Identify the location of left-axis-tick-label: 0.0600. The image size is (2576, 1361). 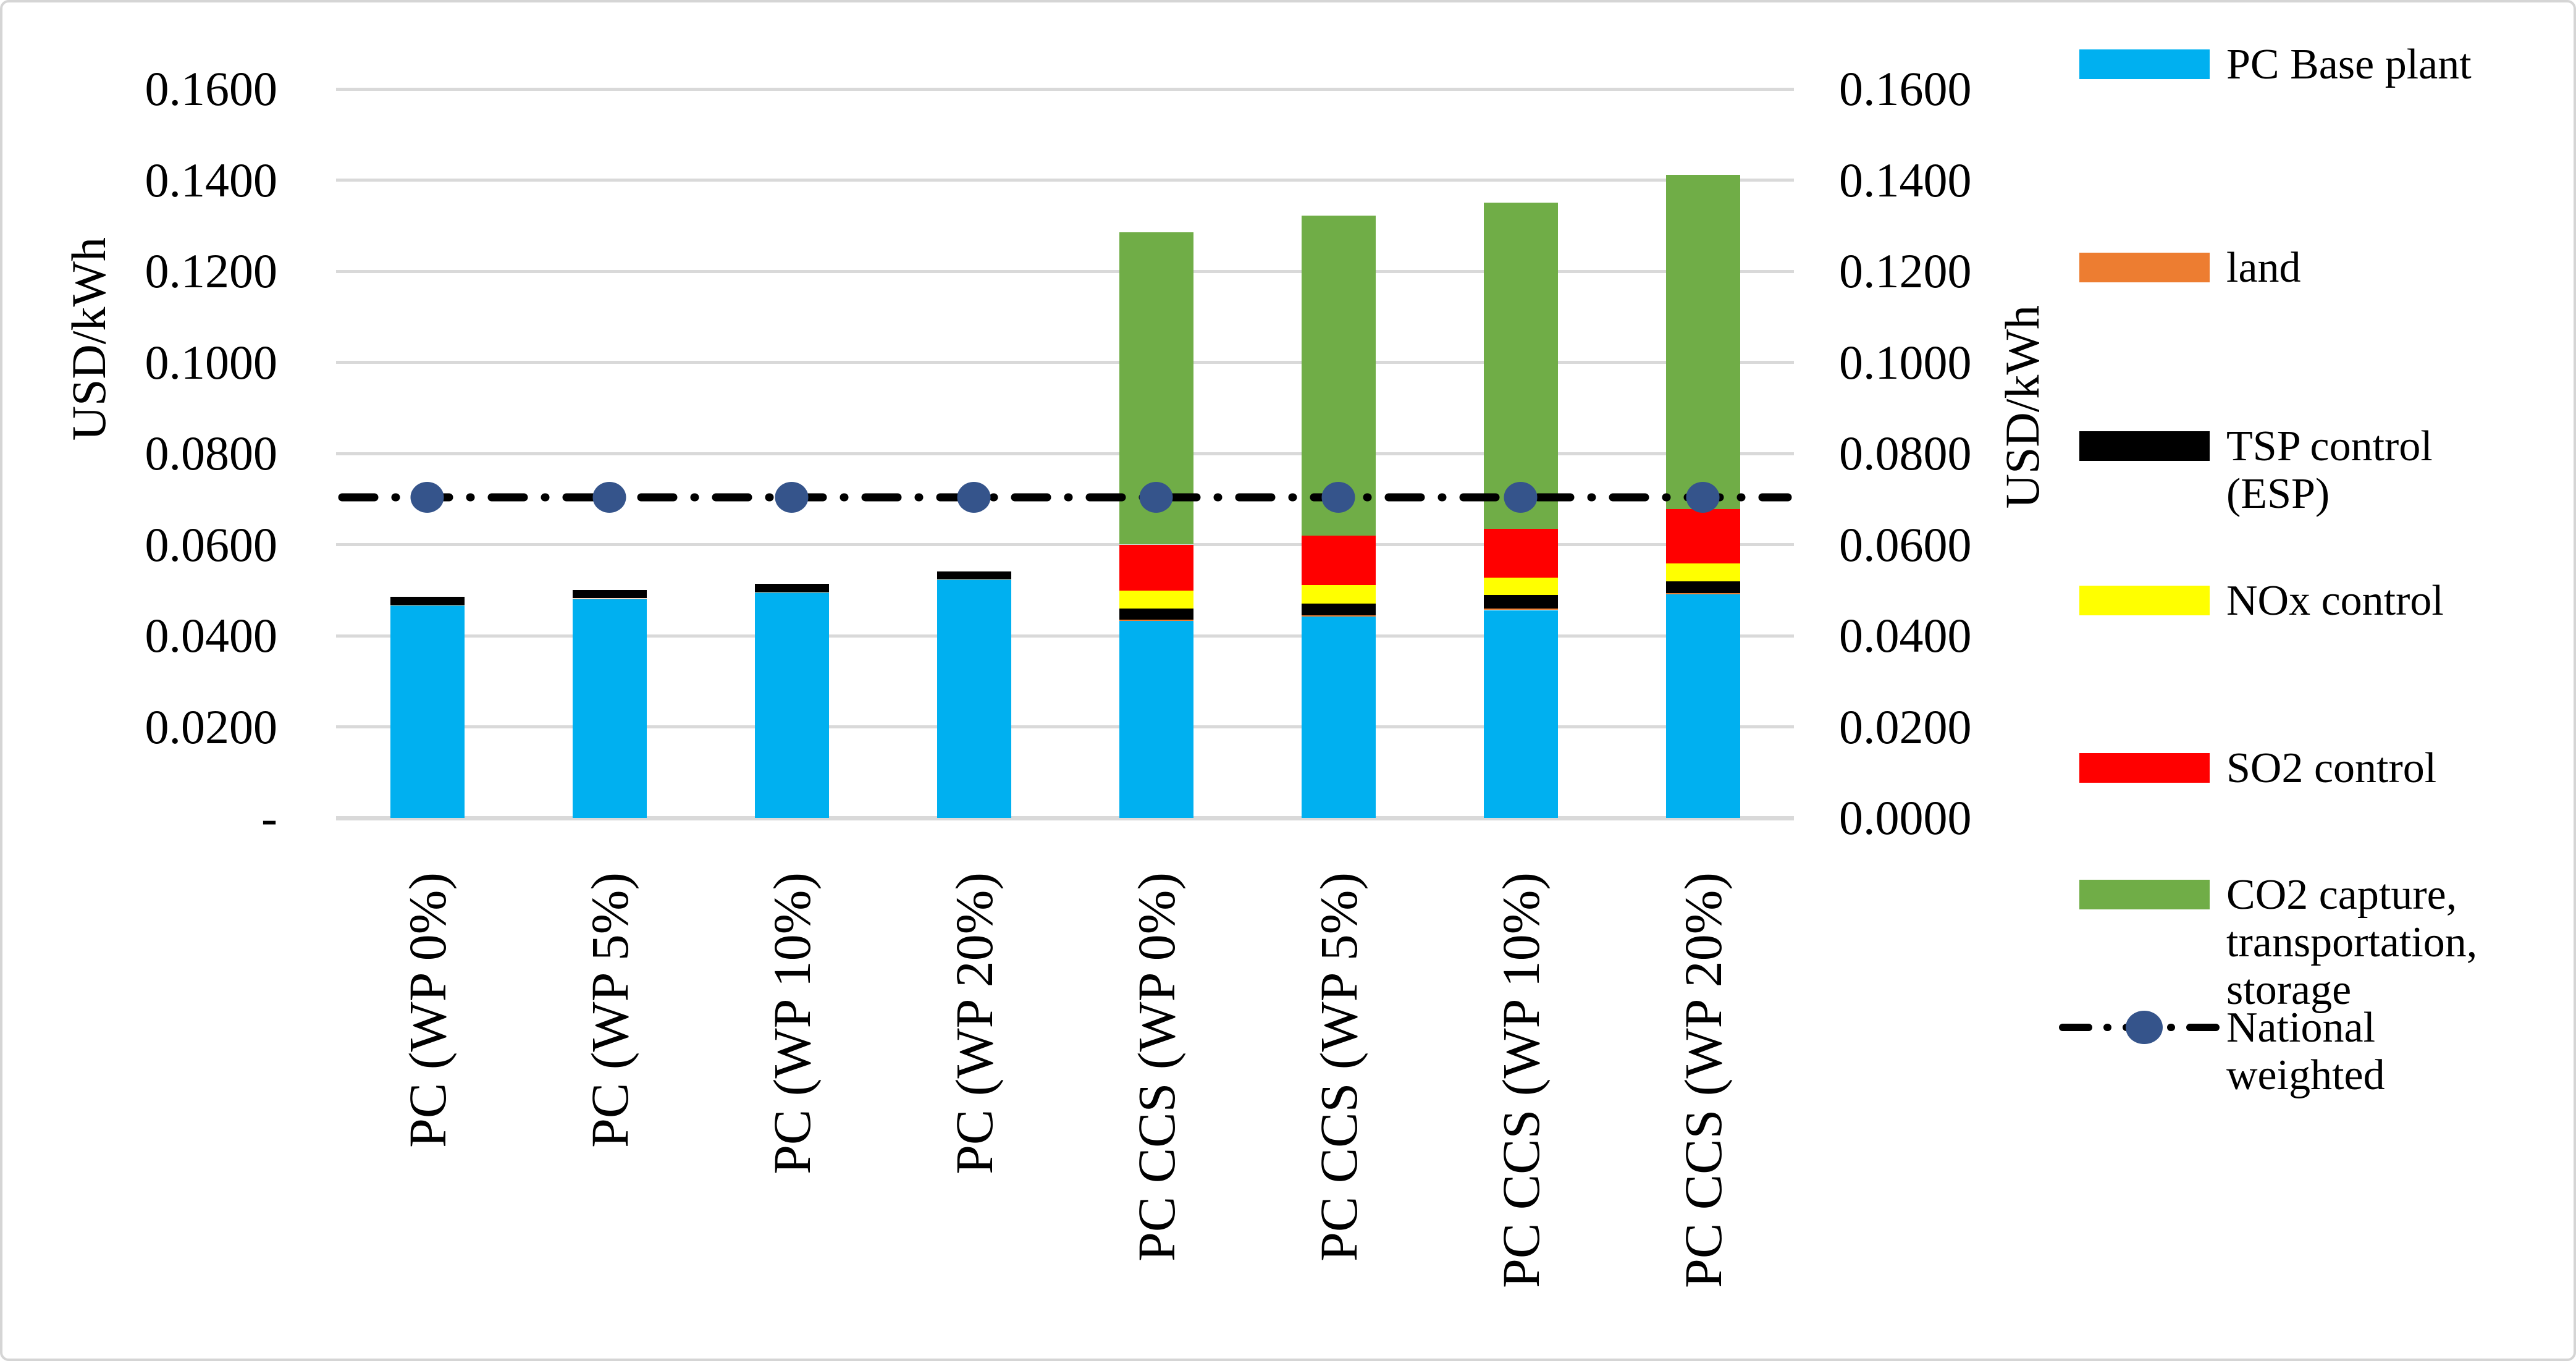
(211, 544).